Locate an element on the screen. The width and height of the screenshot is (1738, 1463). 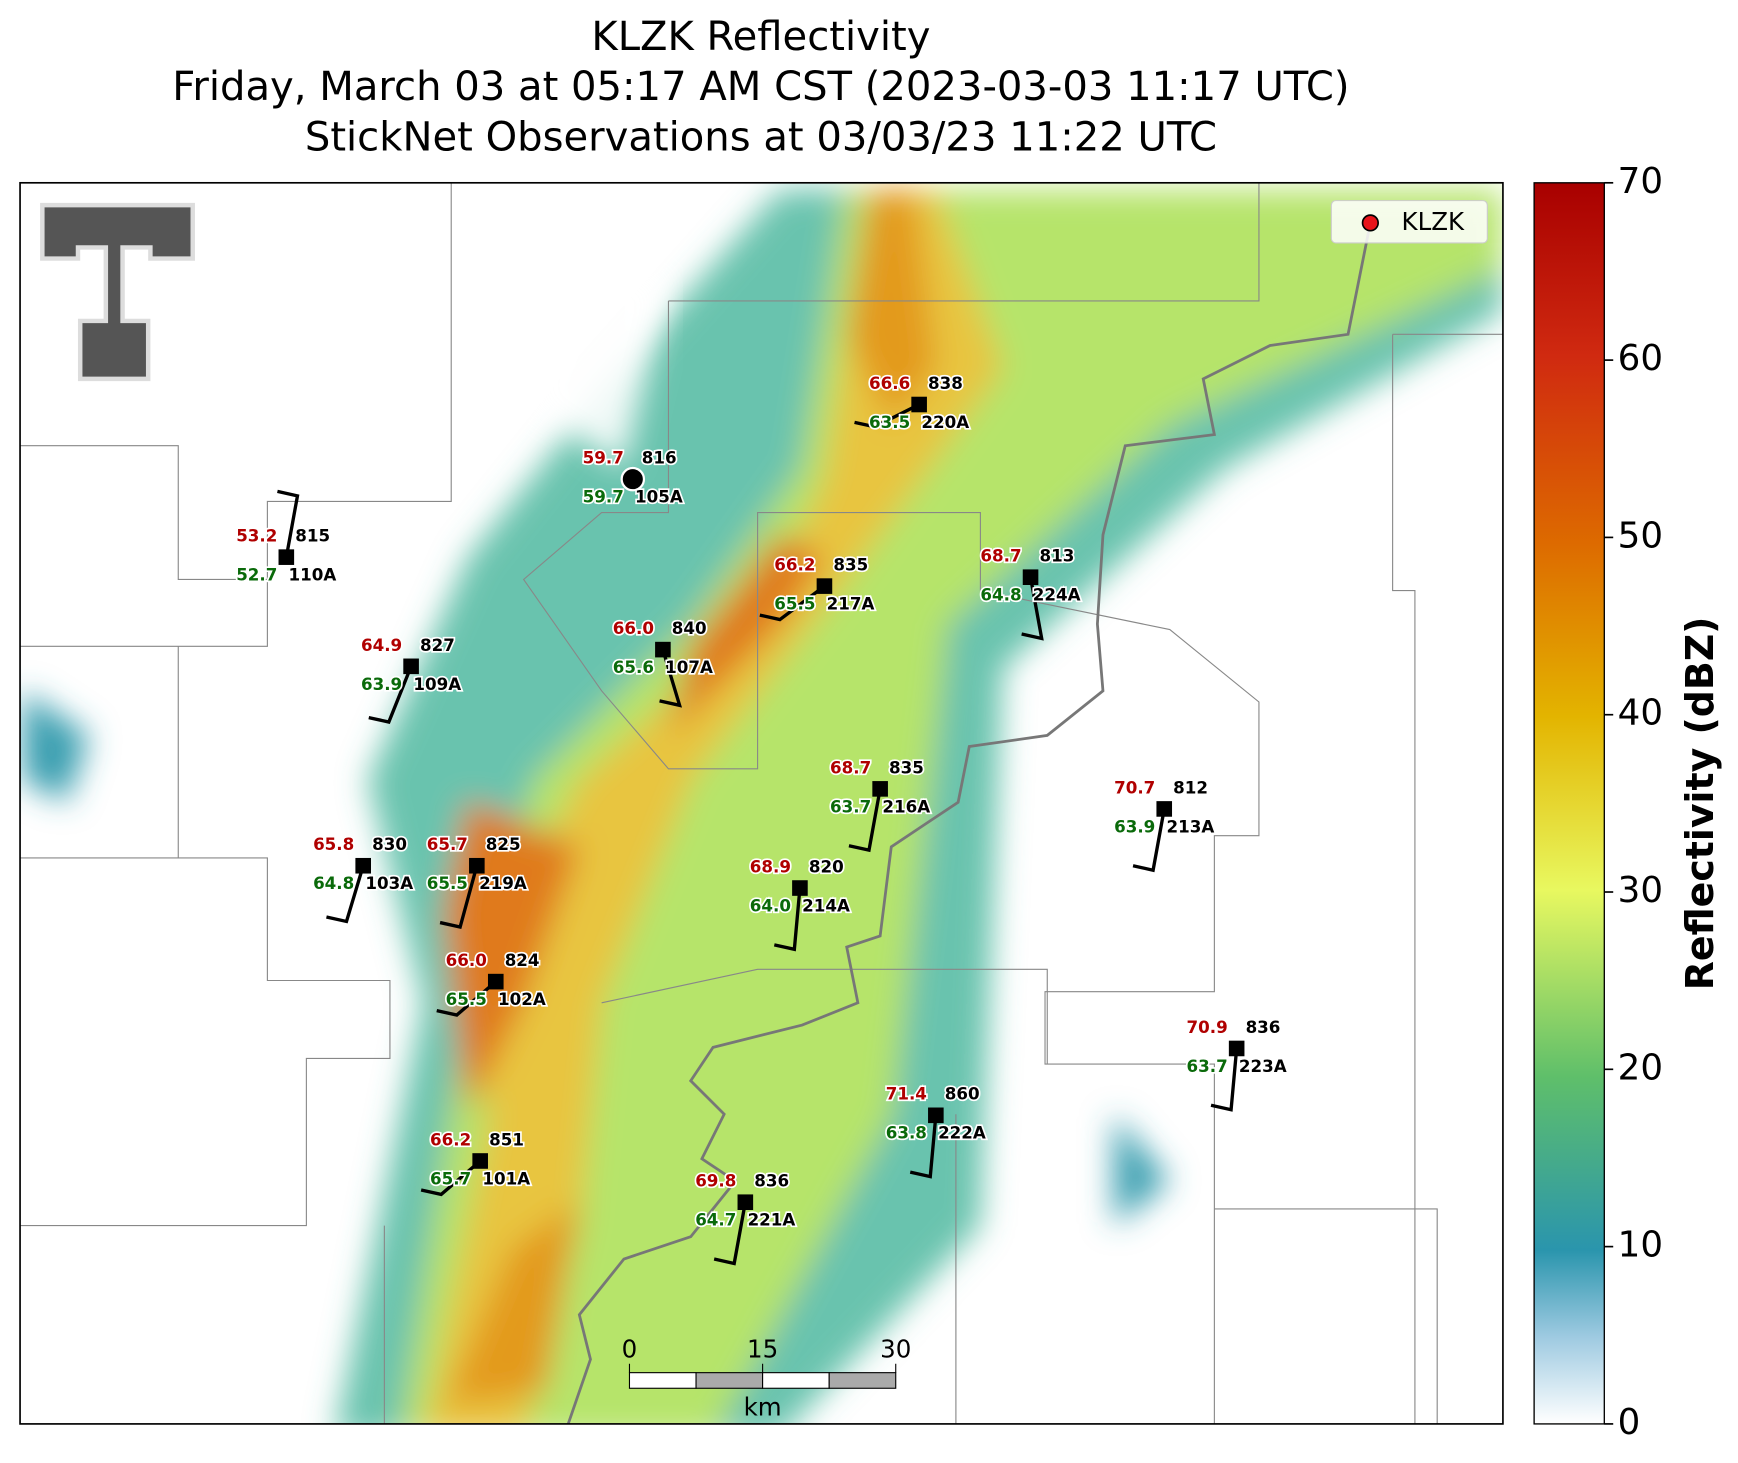
station-id: 101A is located at coordinates (506, 1178).